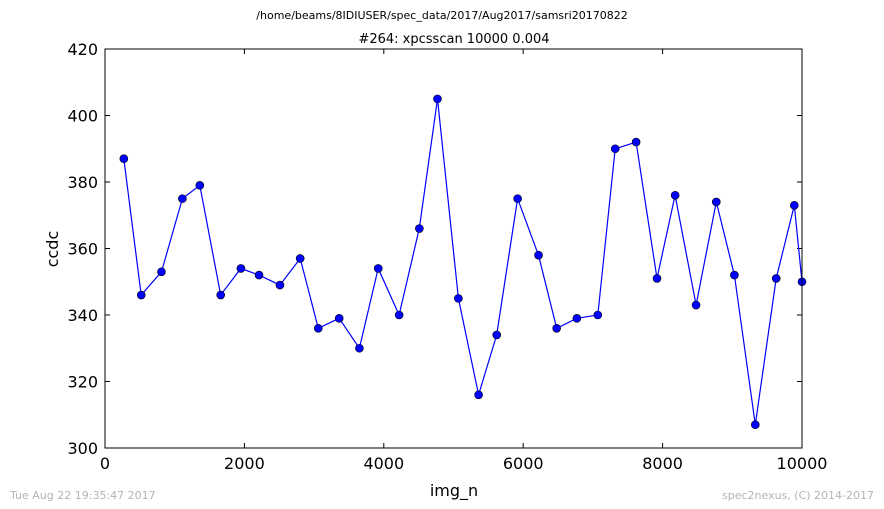 The height and width of the screenshot is (509, 884). What do you see at coordinates (82, 182) in the screenshot?
I see `y-tick-label: 380` at bounding box center [82, 182].